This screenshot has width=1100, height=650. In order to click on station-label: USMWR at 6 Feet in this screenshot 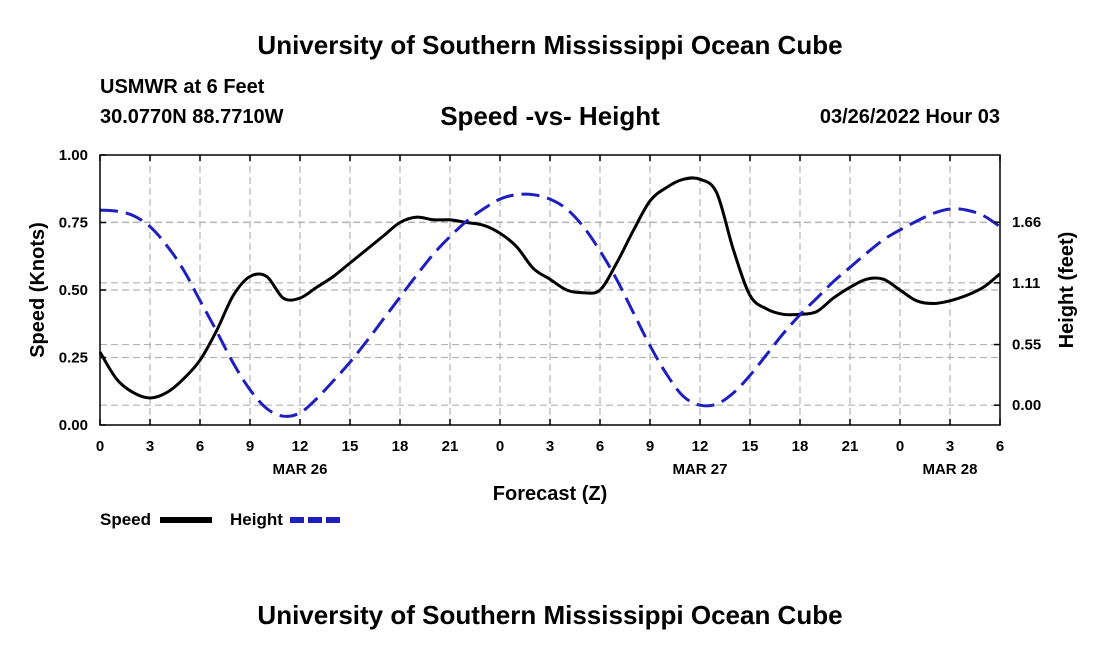, I will do `click(182, 87)`.